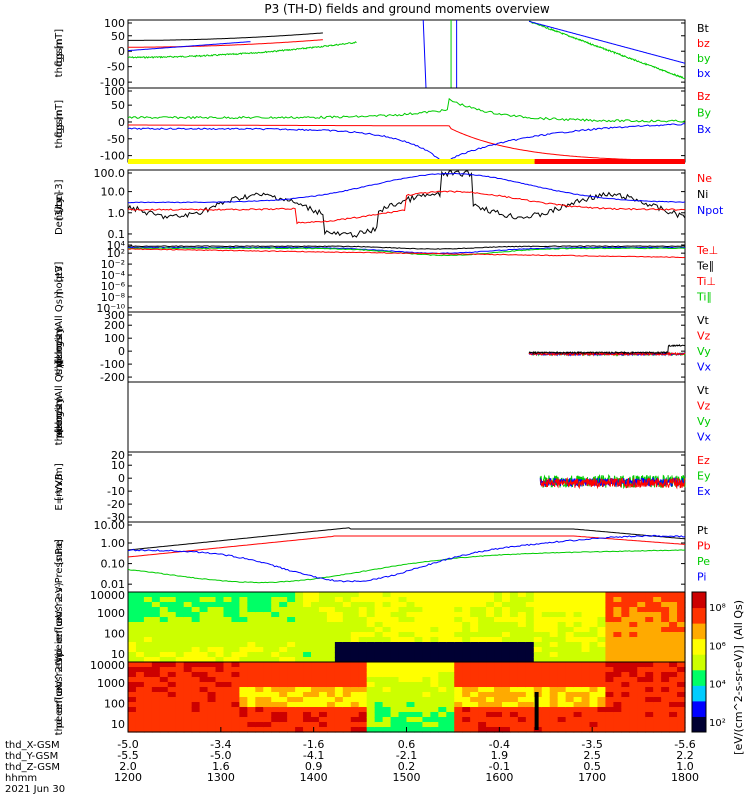  Describe the element at coordinates (59, 280) in the screenshot. I see `y-axis-label: moqt3[eV]` at that location.